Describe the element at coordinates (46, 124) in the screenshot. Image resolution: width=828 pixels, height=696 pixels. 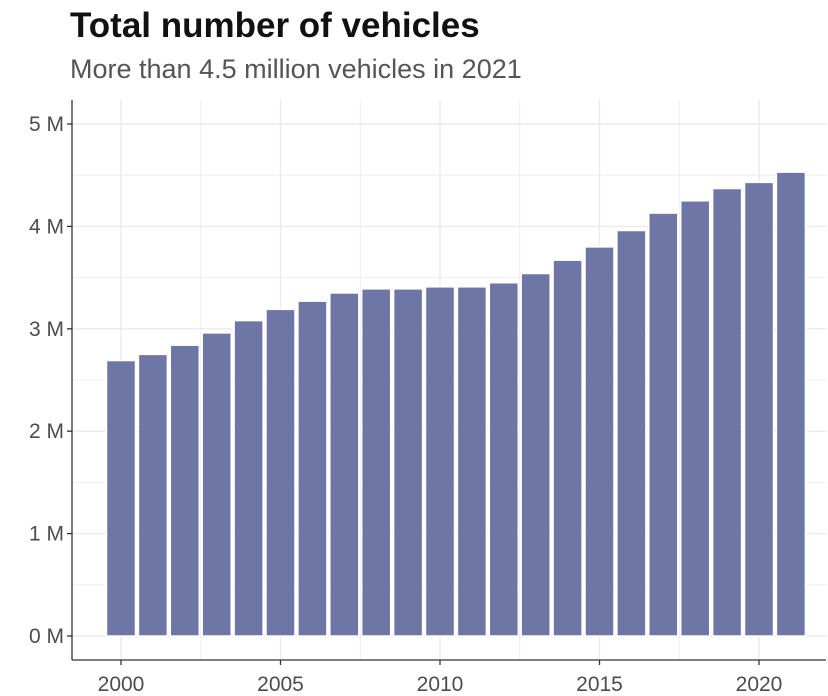
I see `y-tick-label: 5 M` at that location.